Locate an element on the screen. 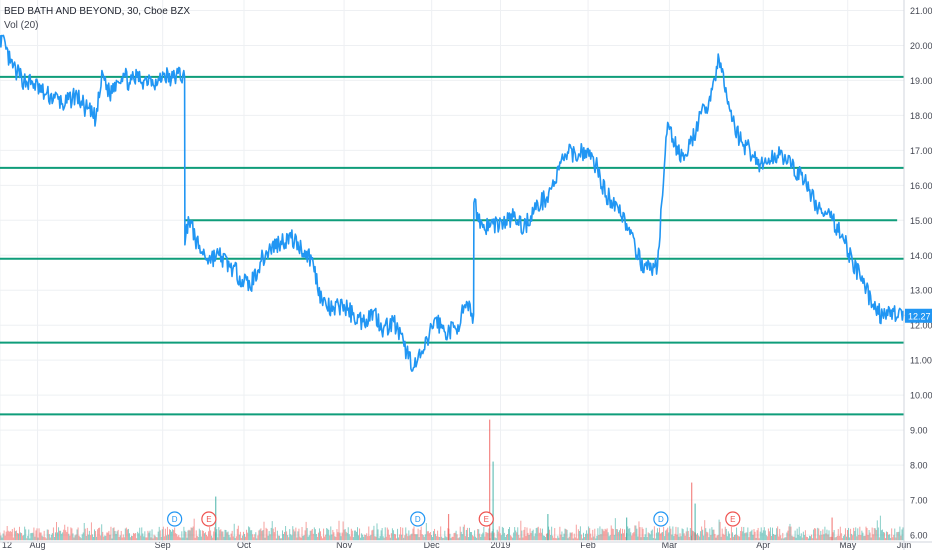 This screenshot has height=550, width=932. y-tick-label: 20.00 is located at coordinates (921, 46).